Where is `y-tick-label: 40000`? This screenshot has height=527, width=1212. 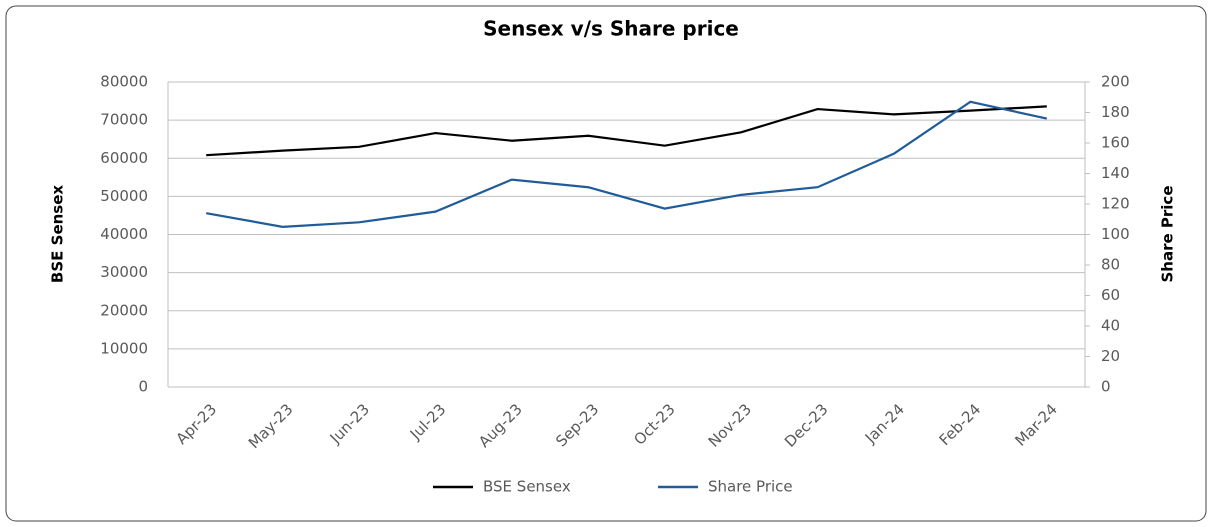 y-tick-label: 40000 is located at coordinates (124, 234).